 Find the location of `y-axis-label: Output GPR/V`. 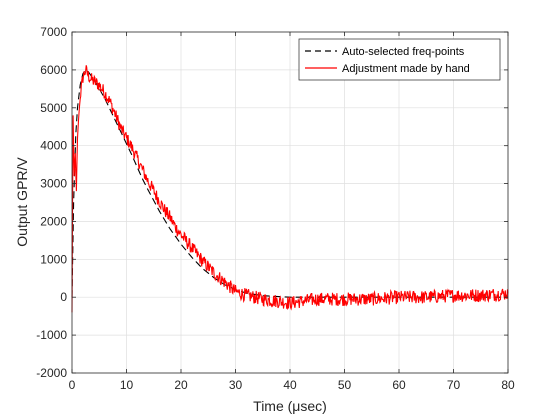

y-axis-label: Output GPR/V is located at coordinates (22, 202).